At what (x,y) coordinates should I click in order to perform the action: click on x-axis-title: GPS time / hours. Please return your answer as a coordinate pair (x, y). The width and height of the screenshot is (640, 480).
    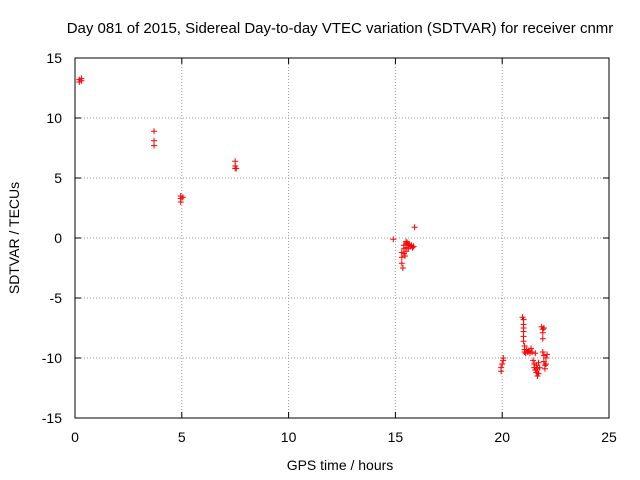
    Looking at the image, I should click on (340, 465).